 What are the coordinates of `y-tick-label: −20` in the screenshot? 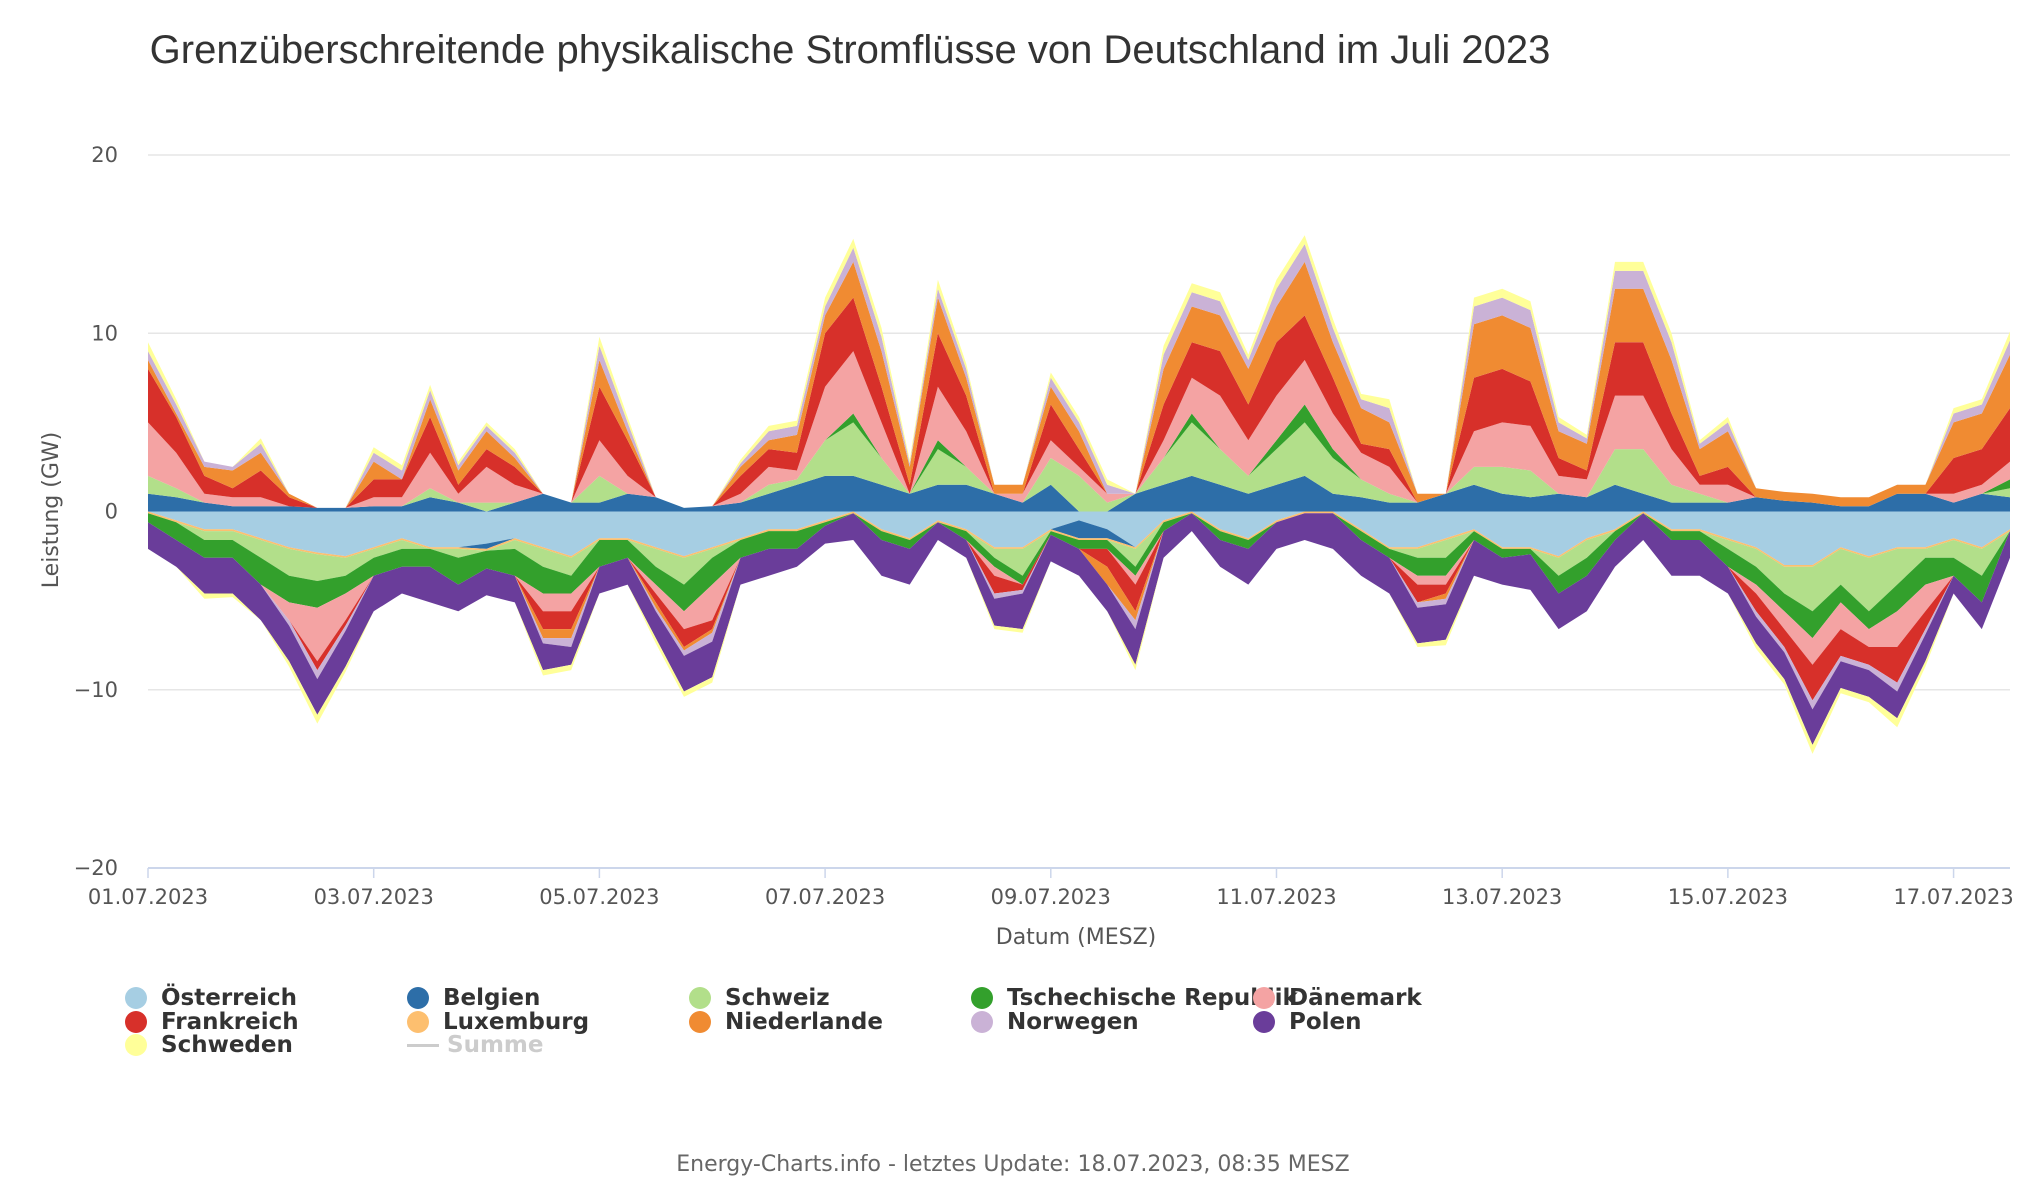 It's located at (96, 868).